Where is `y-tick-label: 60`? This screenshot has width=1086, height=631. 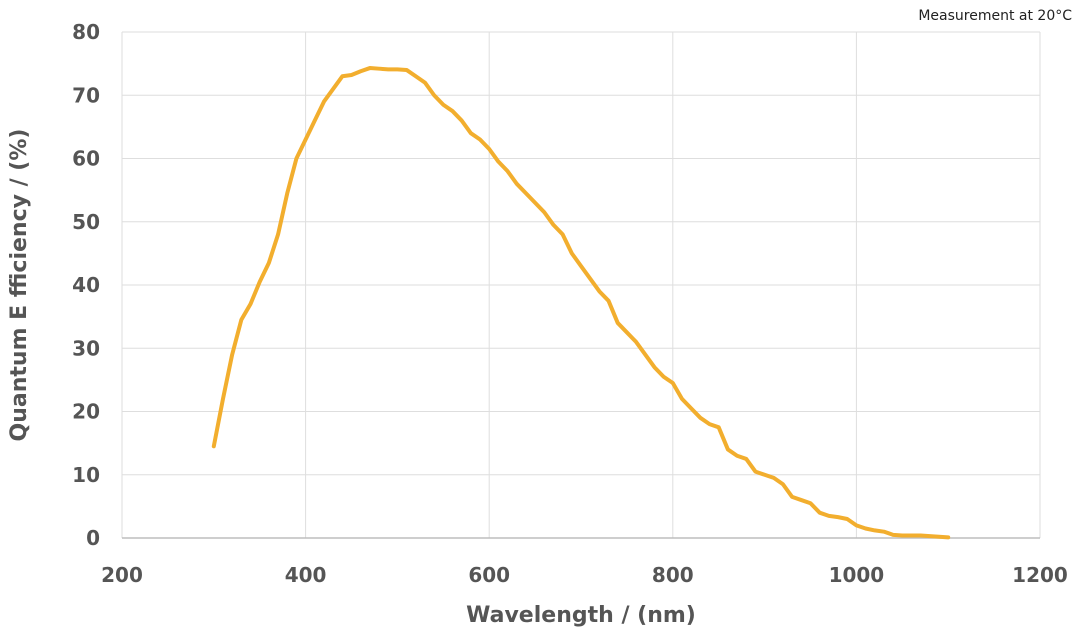
y-tick-label: 60 is located at coordinates (86, 159).